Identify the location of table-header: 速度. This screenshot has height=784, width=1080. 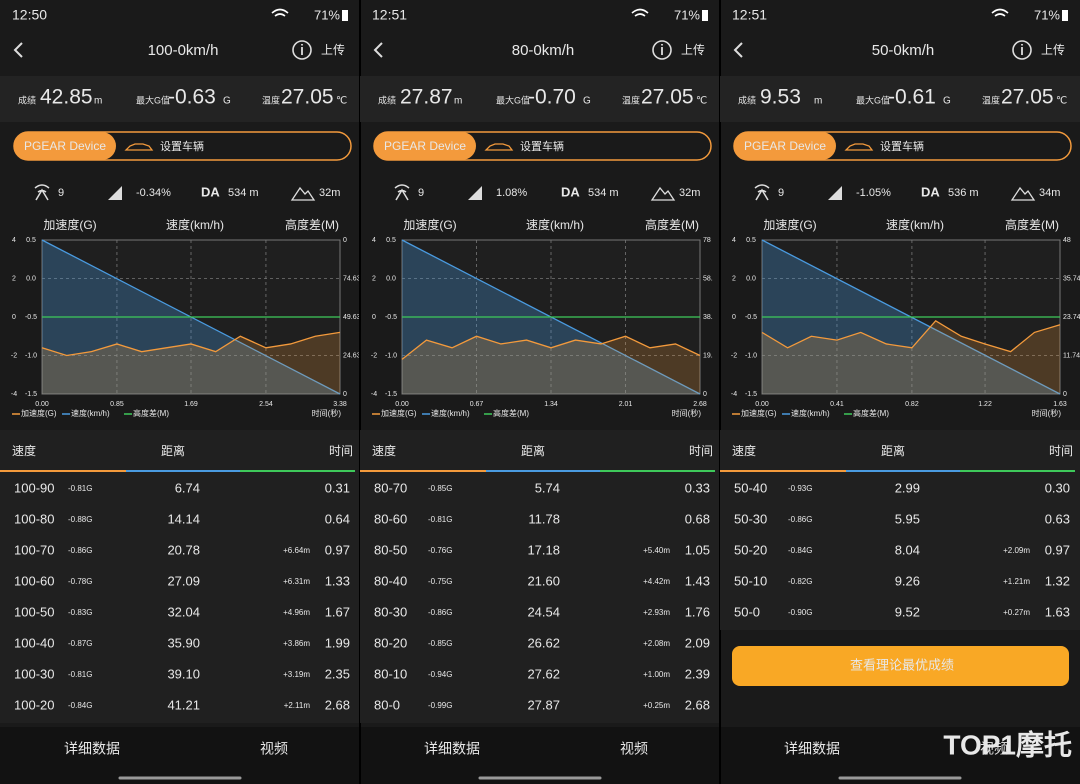
(24, 450).